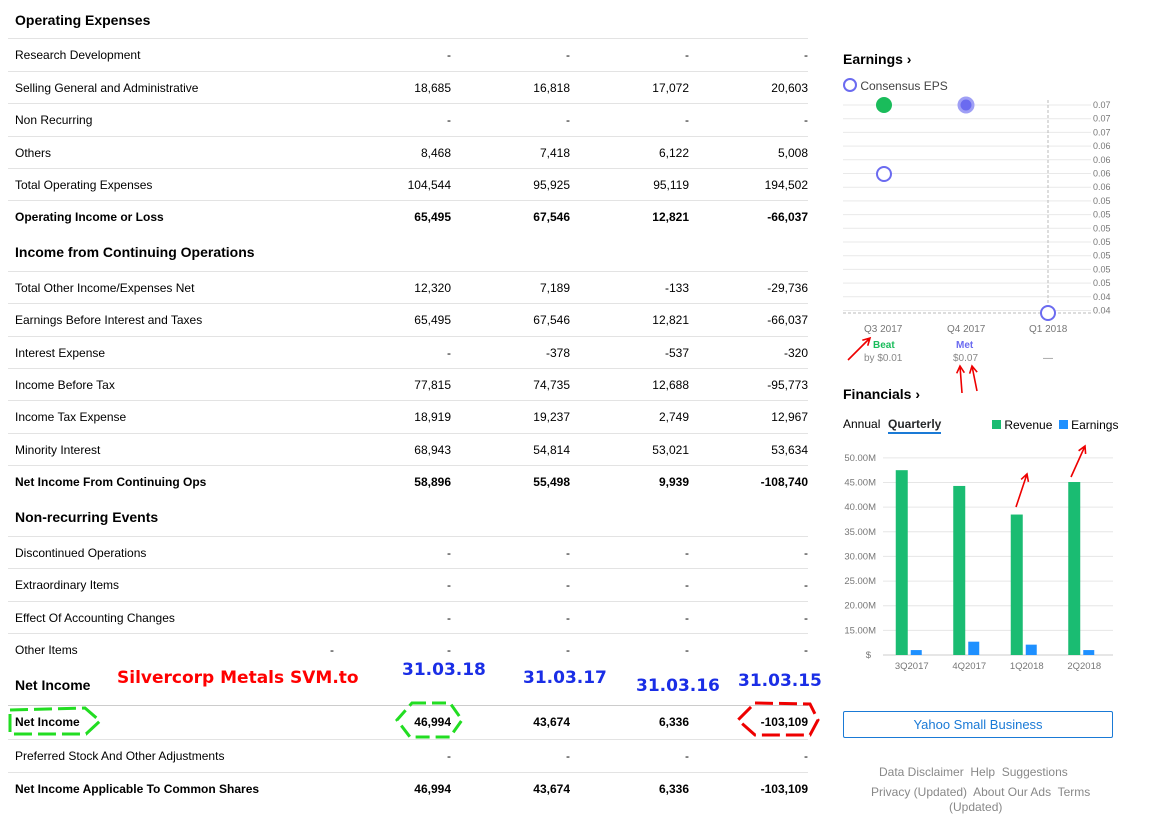  What do you see at coordinates (860, 483) in the screenshot?
I see `fin-tick-label: 45.00M` at bounding box center [860, 483].